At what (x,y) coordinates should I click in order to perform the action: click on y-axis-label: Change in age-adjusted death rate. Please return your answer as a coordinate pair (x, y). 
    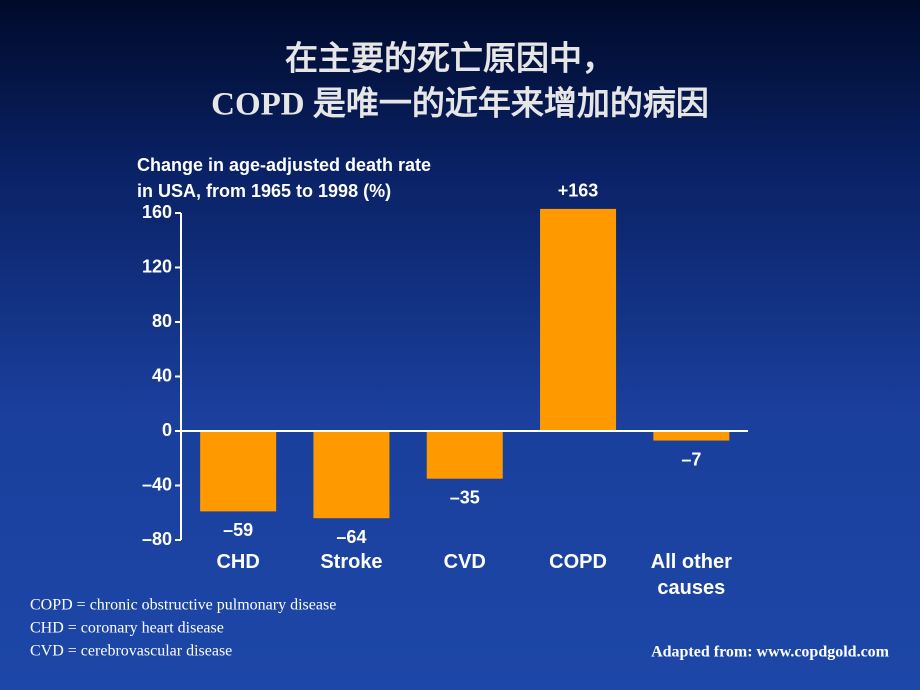
    Looking at the image, I should click on (284, 165).